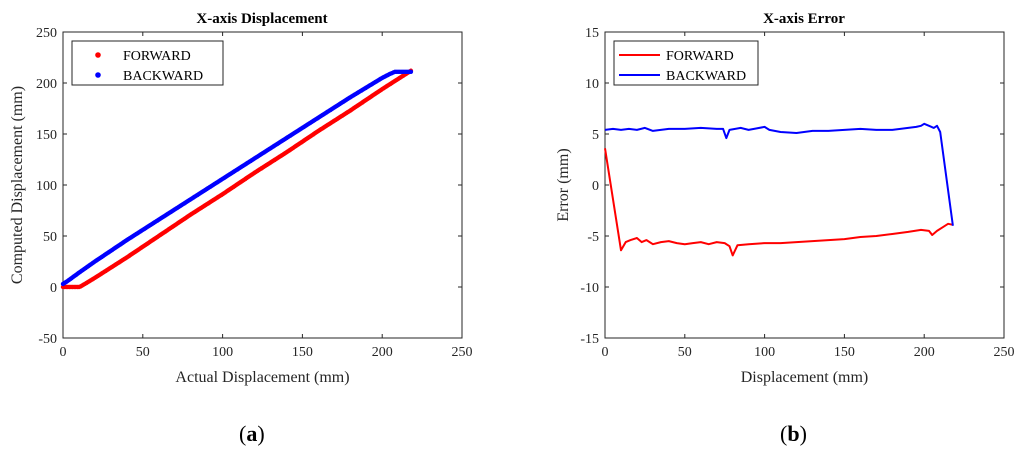 This screenshot has height=452, width=1024. What do you see at coordinates (685, 352) in the screenshot?
I see `x-tick-label-b: 50` at bounding box center [685, 352].